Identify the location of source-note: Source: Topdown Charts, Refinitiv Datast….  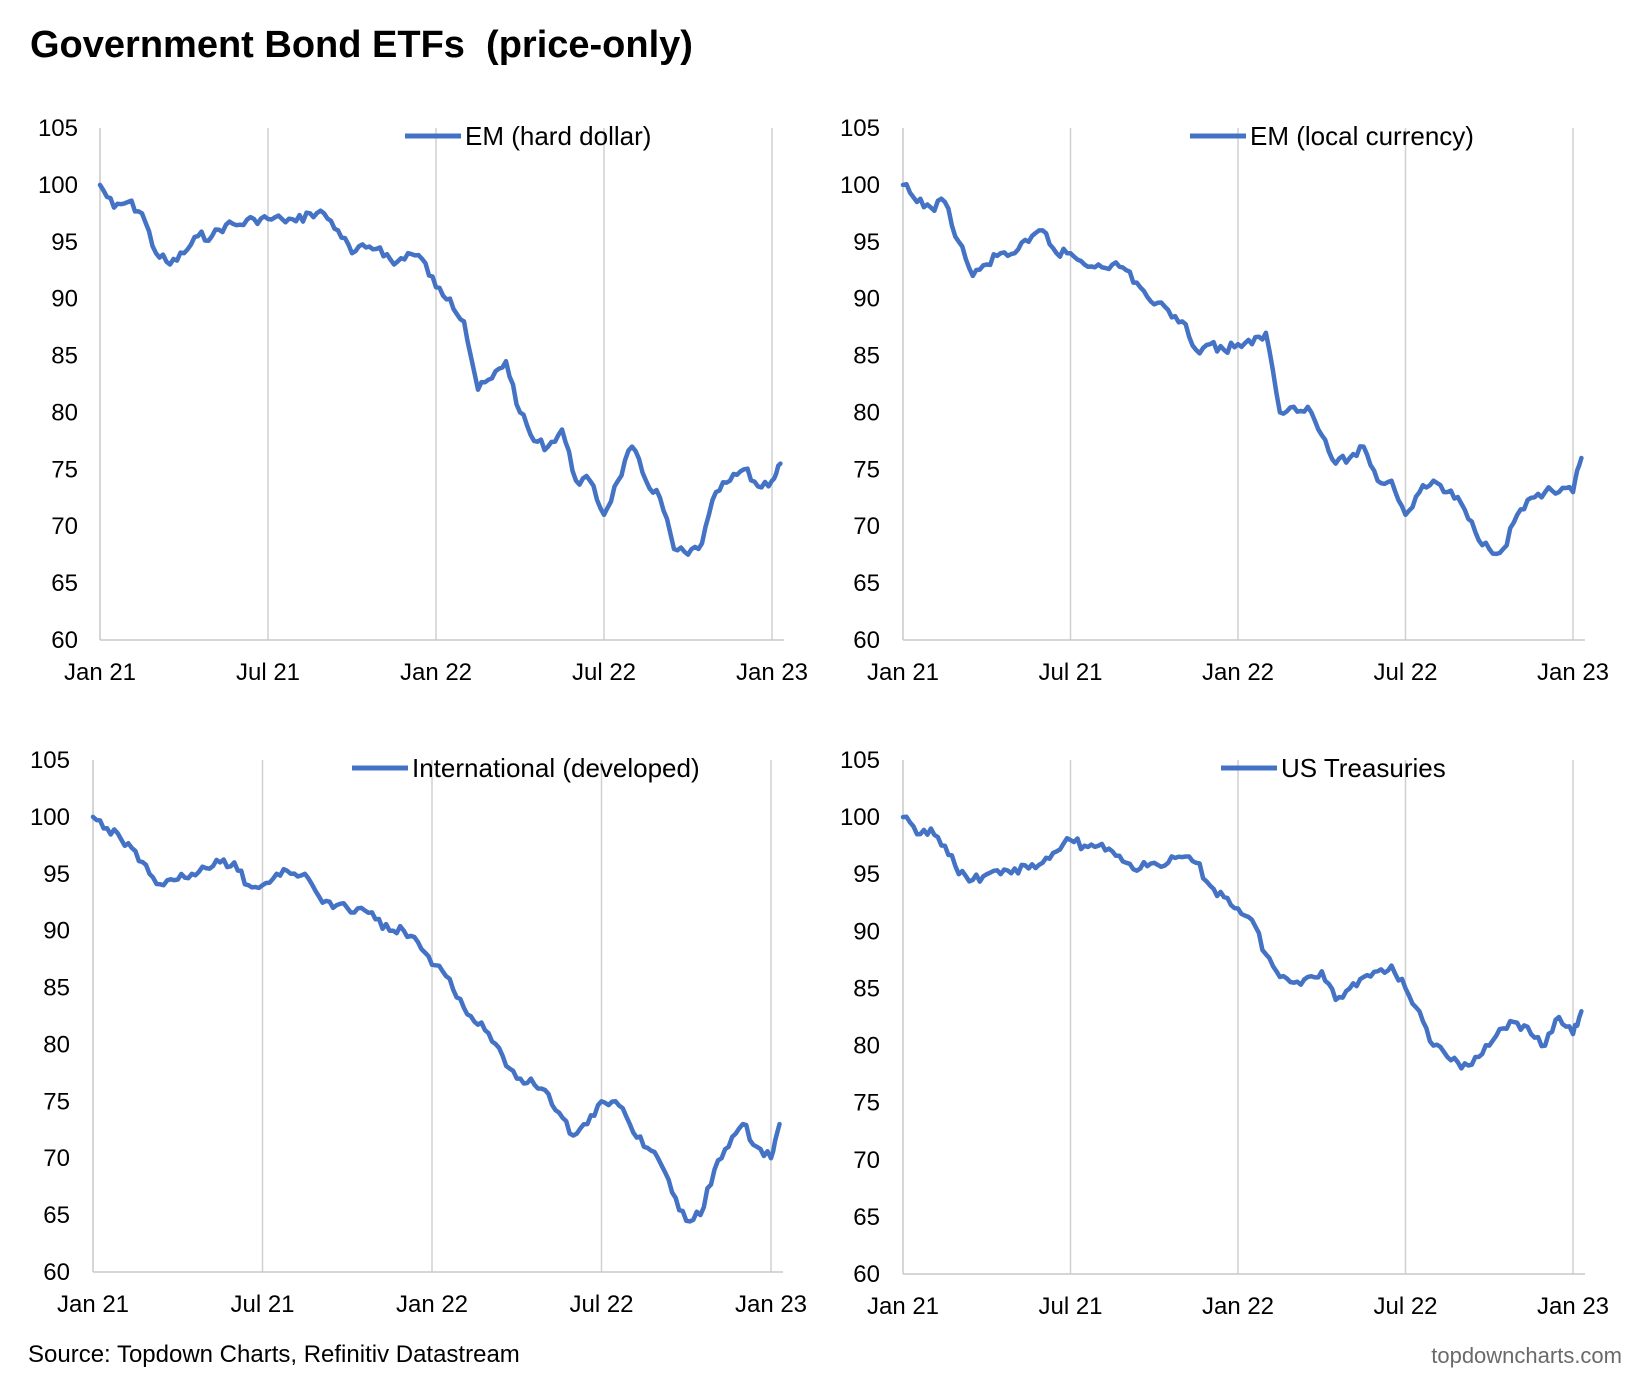
(274, 1354).